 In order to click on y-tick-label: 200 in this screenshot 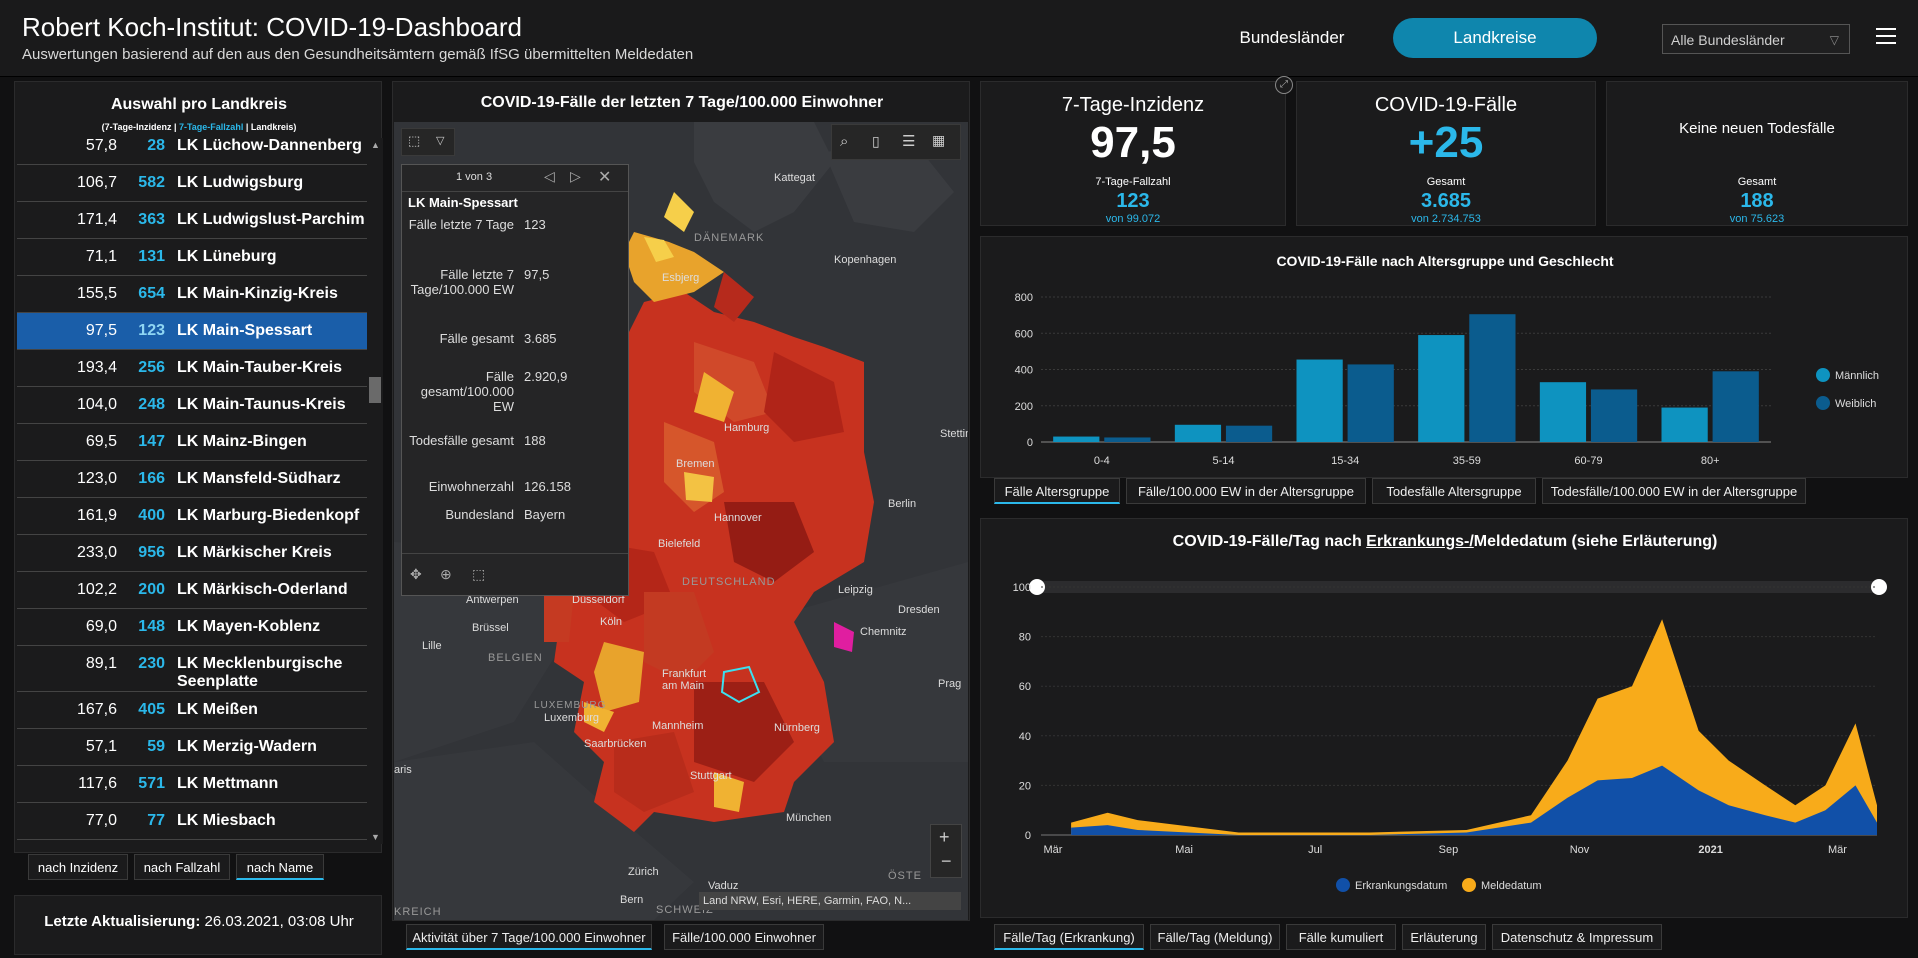, I will do `click(1024, 407)`.